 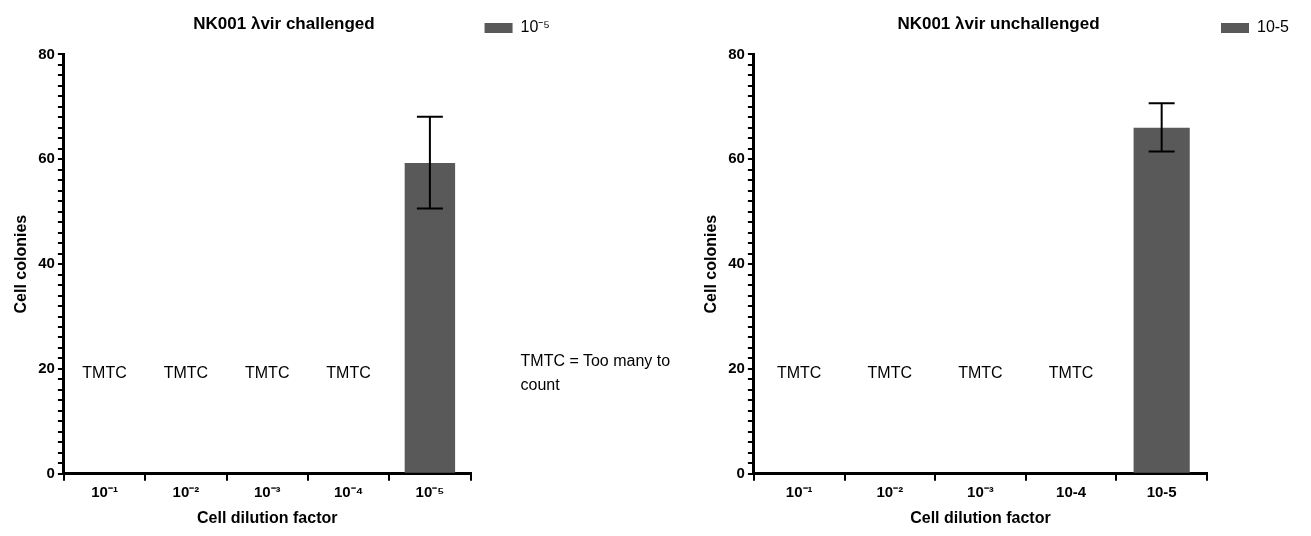 What do you see at coordinates (1273, 27) in the screenshot?
I see `legend-label: 10-5` at bounding box center [1273, 27].